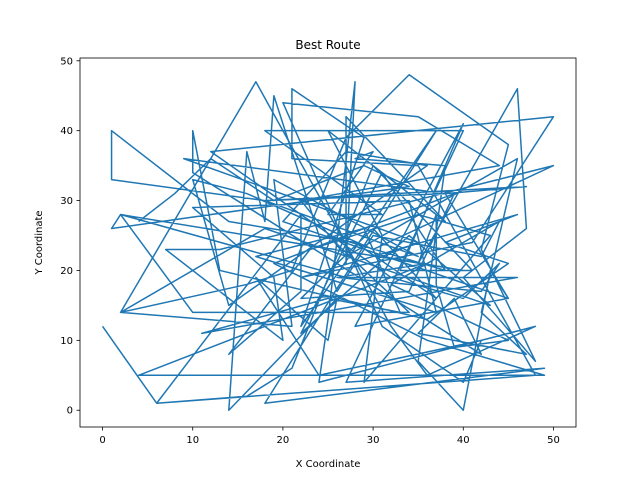  Describe the element at coordinates (327, 45) in the screenshot. I see `chart-title: Best Route` at that location.